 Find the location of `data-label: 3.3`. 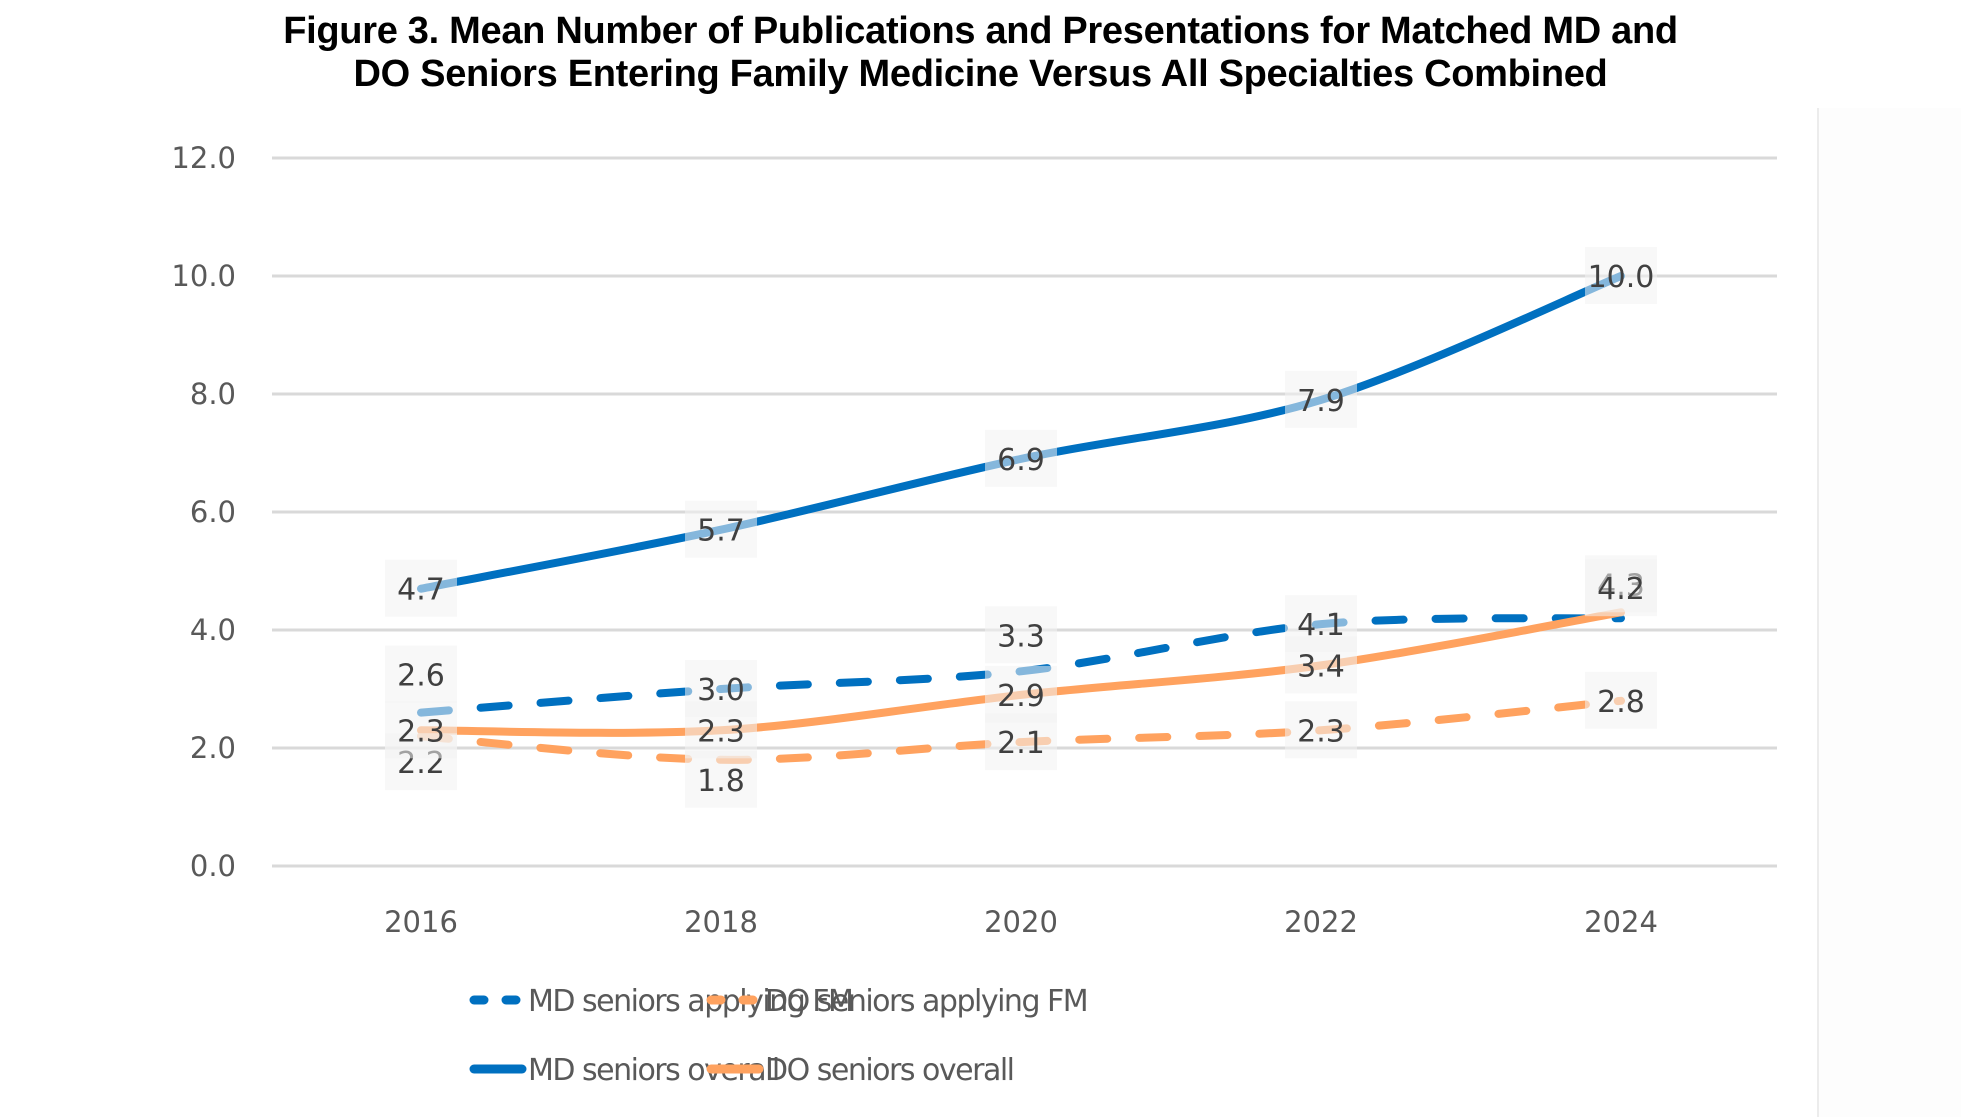

data-label: 3.3 is located at coordinates (1021, 635).